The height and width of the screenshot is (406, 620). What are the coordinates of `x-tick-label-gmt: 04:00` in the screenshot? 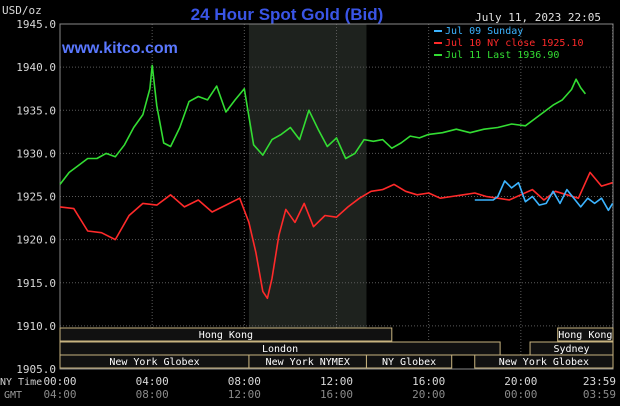 It's located at (59, 394).